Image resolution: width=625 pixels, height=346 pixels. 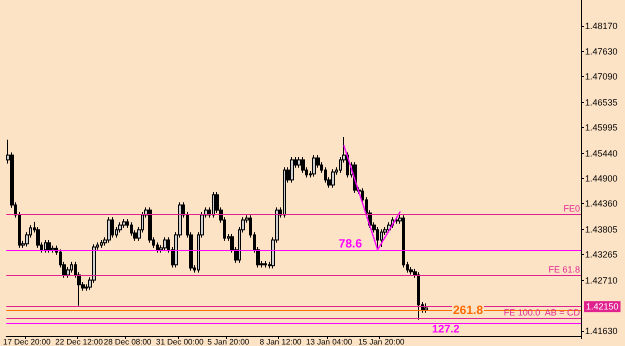 I want to click on y-tick-label: 1.41630, so click(x=601, y=331).